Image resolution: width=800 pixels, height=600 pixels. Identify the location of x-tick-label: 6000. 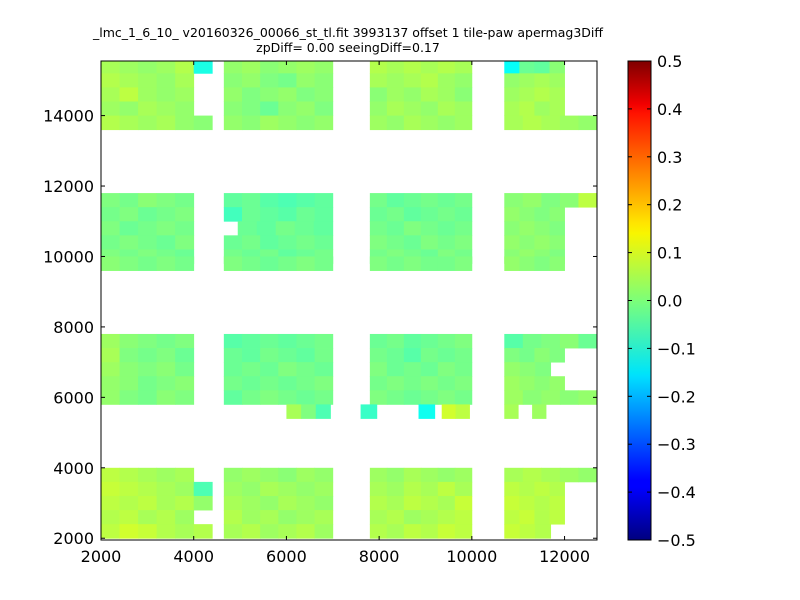
(286, 556).